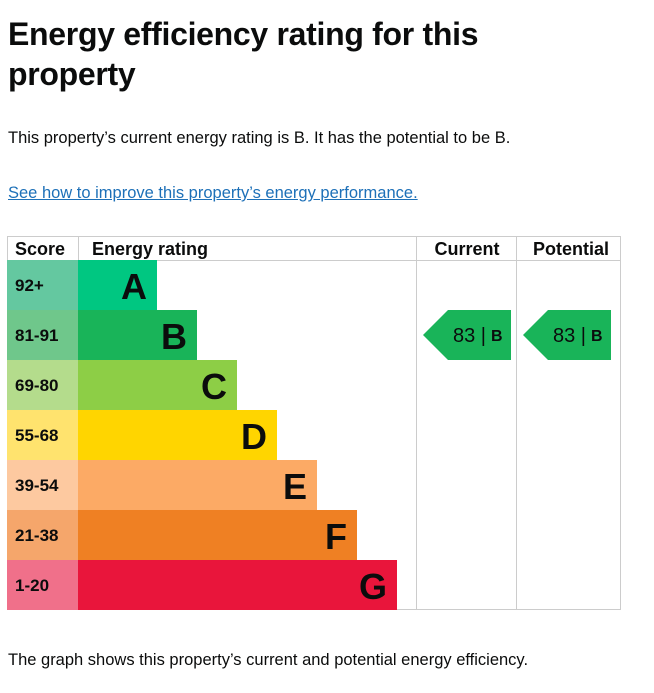 This screenshot has width=654, height=693. What do you see at coordinates (497, 336) in the screenshot?
I see `current-rating-tag-letter: B` at bounding box center [497, 336].